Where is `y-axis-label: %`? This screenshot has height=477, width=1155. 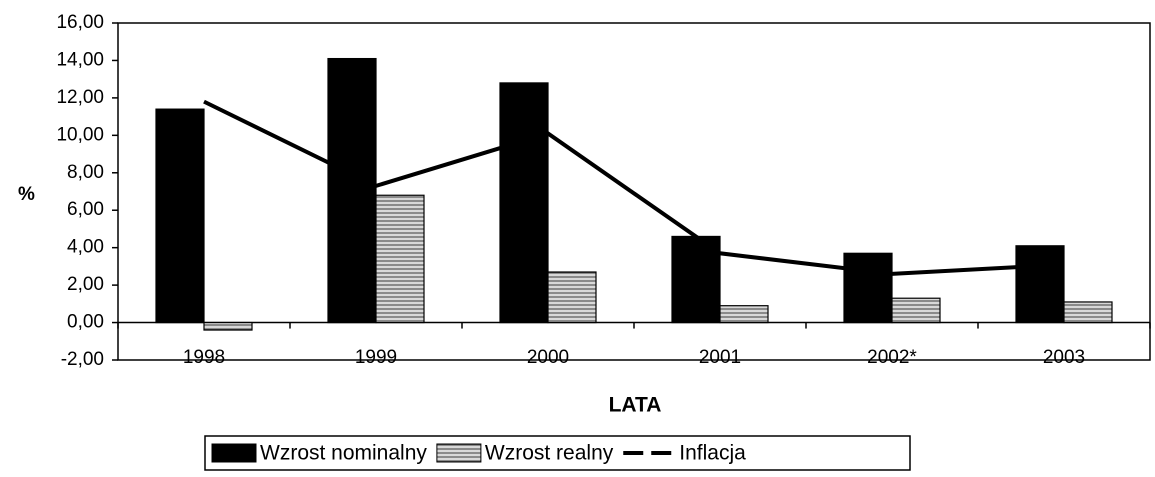
y-axis-label: % is located at coordinates (26, 194).